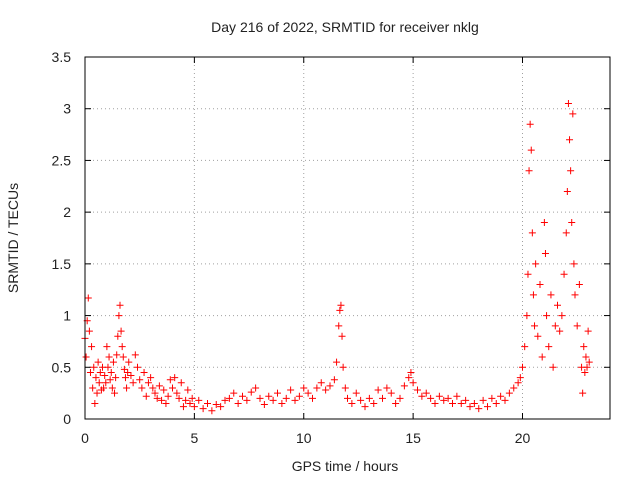 The image size is (640, 480). What do you see at coordinates (13, 238) in the screenshot?
I see `y-axis-label: SRMTID / TECUs` at bounding box center [13, 238].